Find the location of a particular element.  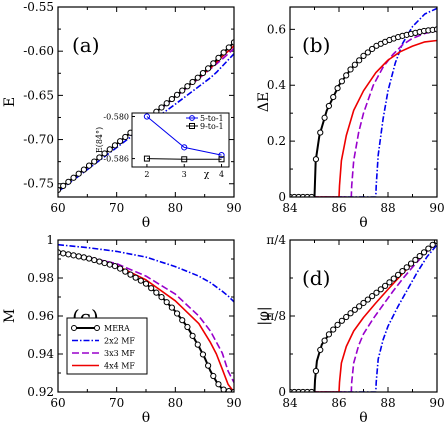

panel-label: (a) is located at coordinates (86, 45).